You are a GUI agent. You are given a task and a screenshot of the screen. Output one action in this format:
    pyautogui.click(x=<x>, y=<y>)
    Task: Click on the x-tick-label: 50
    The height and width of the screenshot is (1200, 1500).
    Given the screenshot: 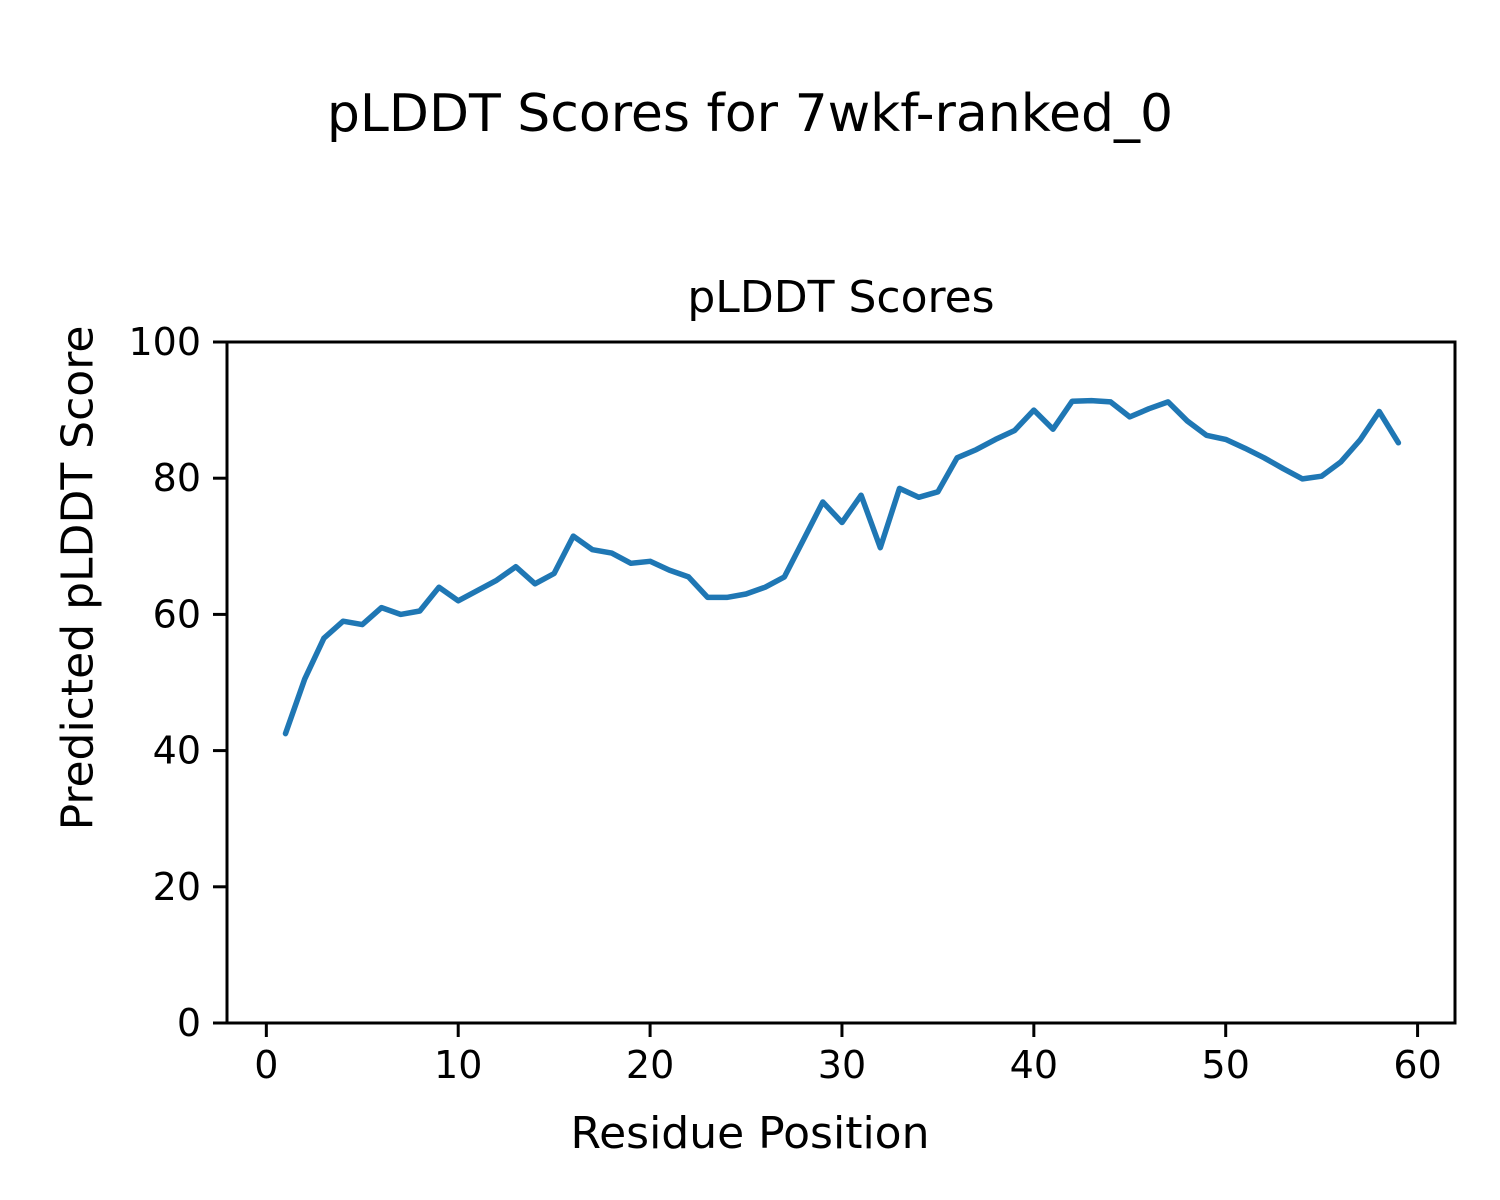 What is the action you would take?
    pyautogui.click(x=1226, y=1065)
    